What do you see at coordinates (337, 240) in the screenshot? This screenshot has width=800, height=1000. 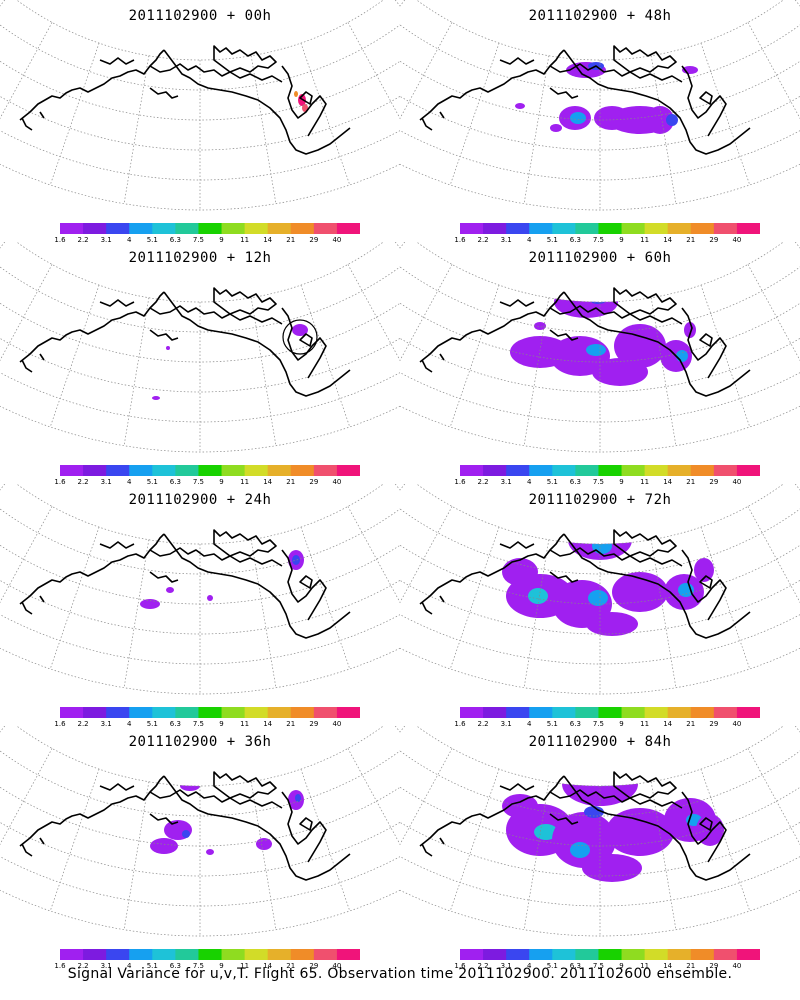 I see `colorbar-label: 40` at bounding box center [337, 240].